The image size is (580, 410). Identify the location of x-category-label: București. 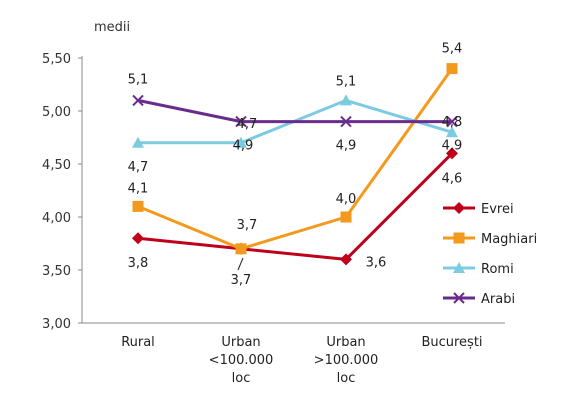
(451, 342).